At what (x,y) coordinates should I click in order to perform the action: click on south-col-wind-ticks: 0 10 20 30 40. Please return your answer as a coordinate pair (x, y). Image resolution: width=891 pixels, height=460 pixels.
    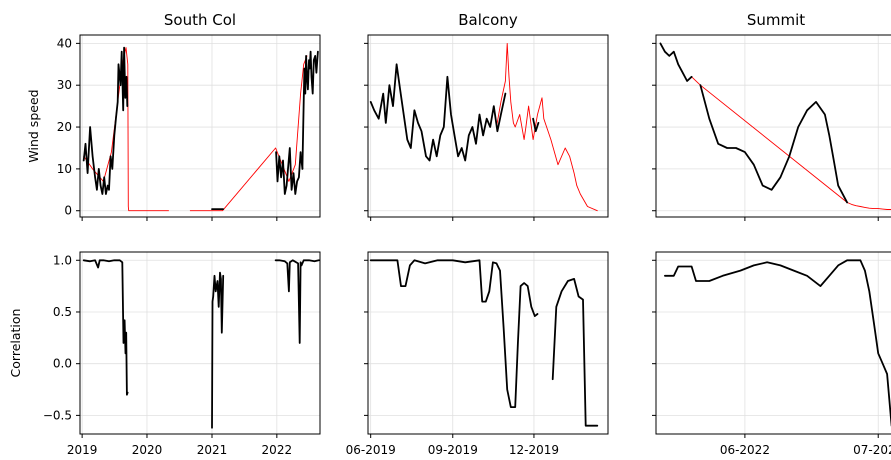
    Looking at the image, I should click on (167, 128).